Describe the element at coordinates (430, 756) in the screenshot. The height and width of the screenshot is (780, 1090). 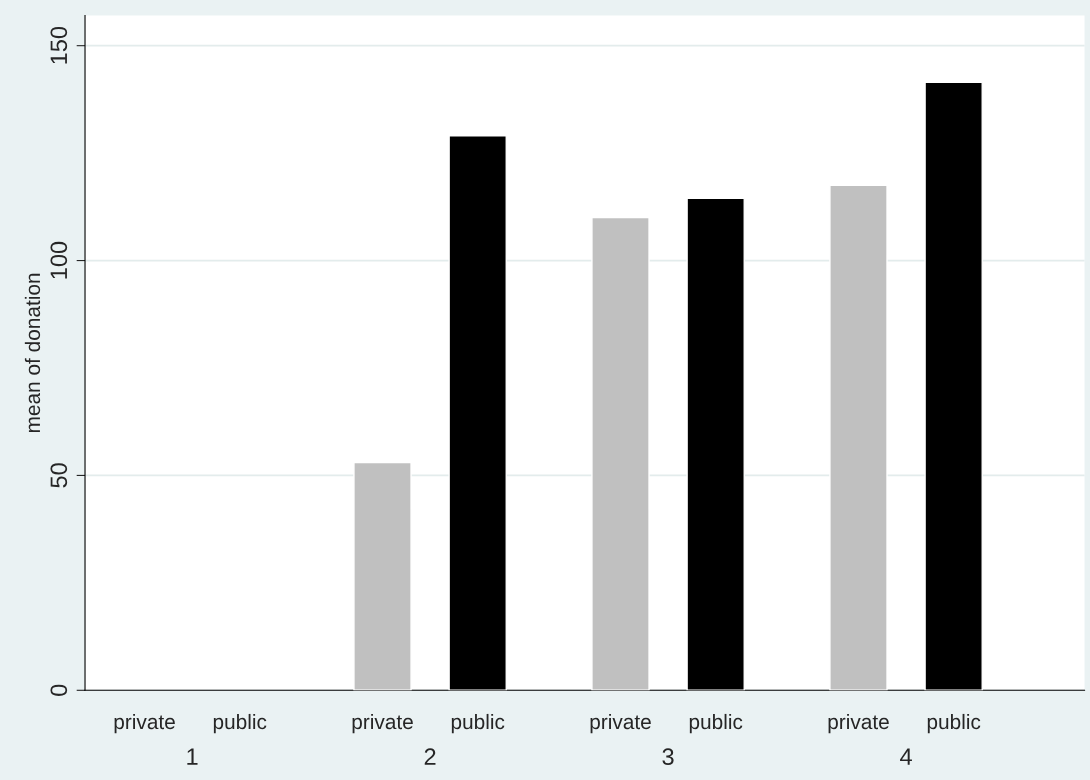
I see `x-tick-label: 2` at that location.